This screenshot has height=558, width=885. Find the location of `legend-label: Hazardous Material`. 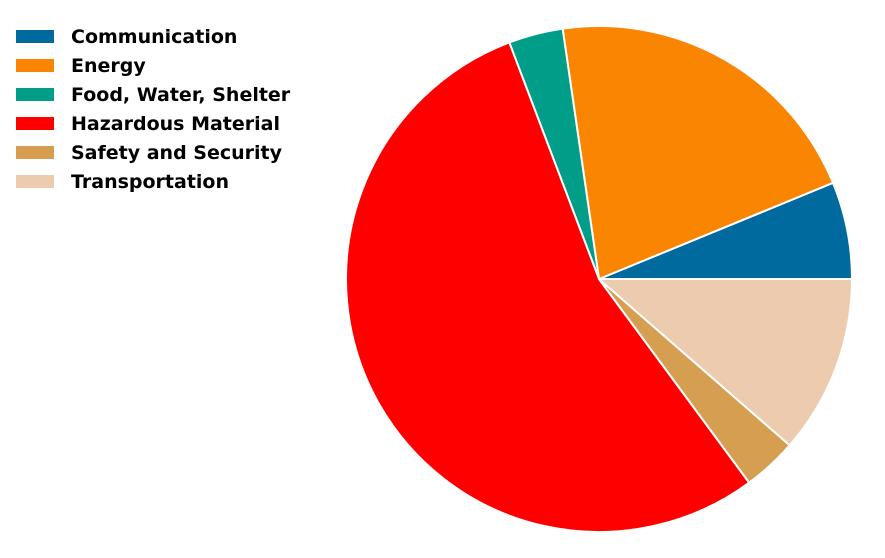

legend-label: Hazardous Material is located at coordinates (175, 123).